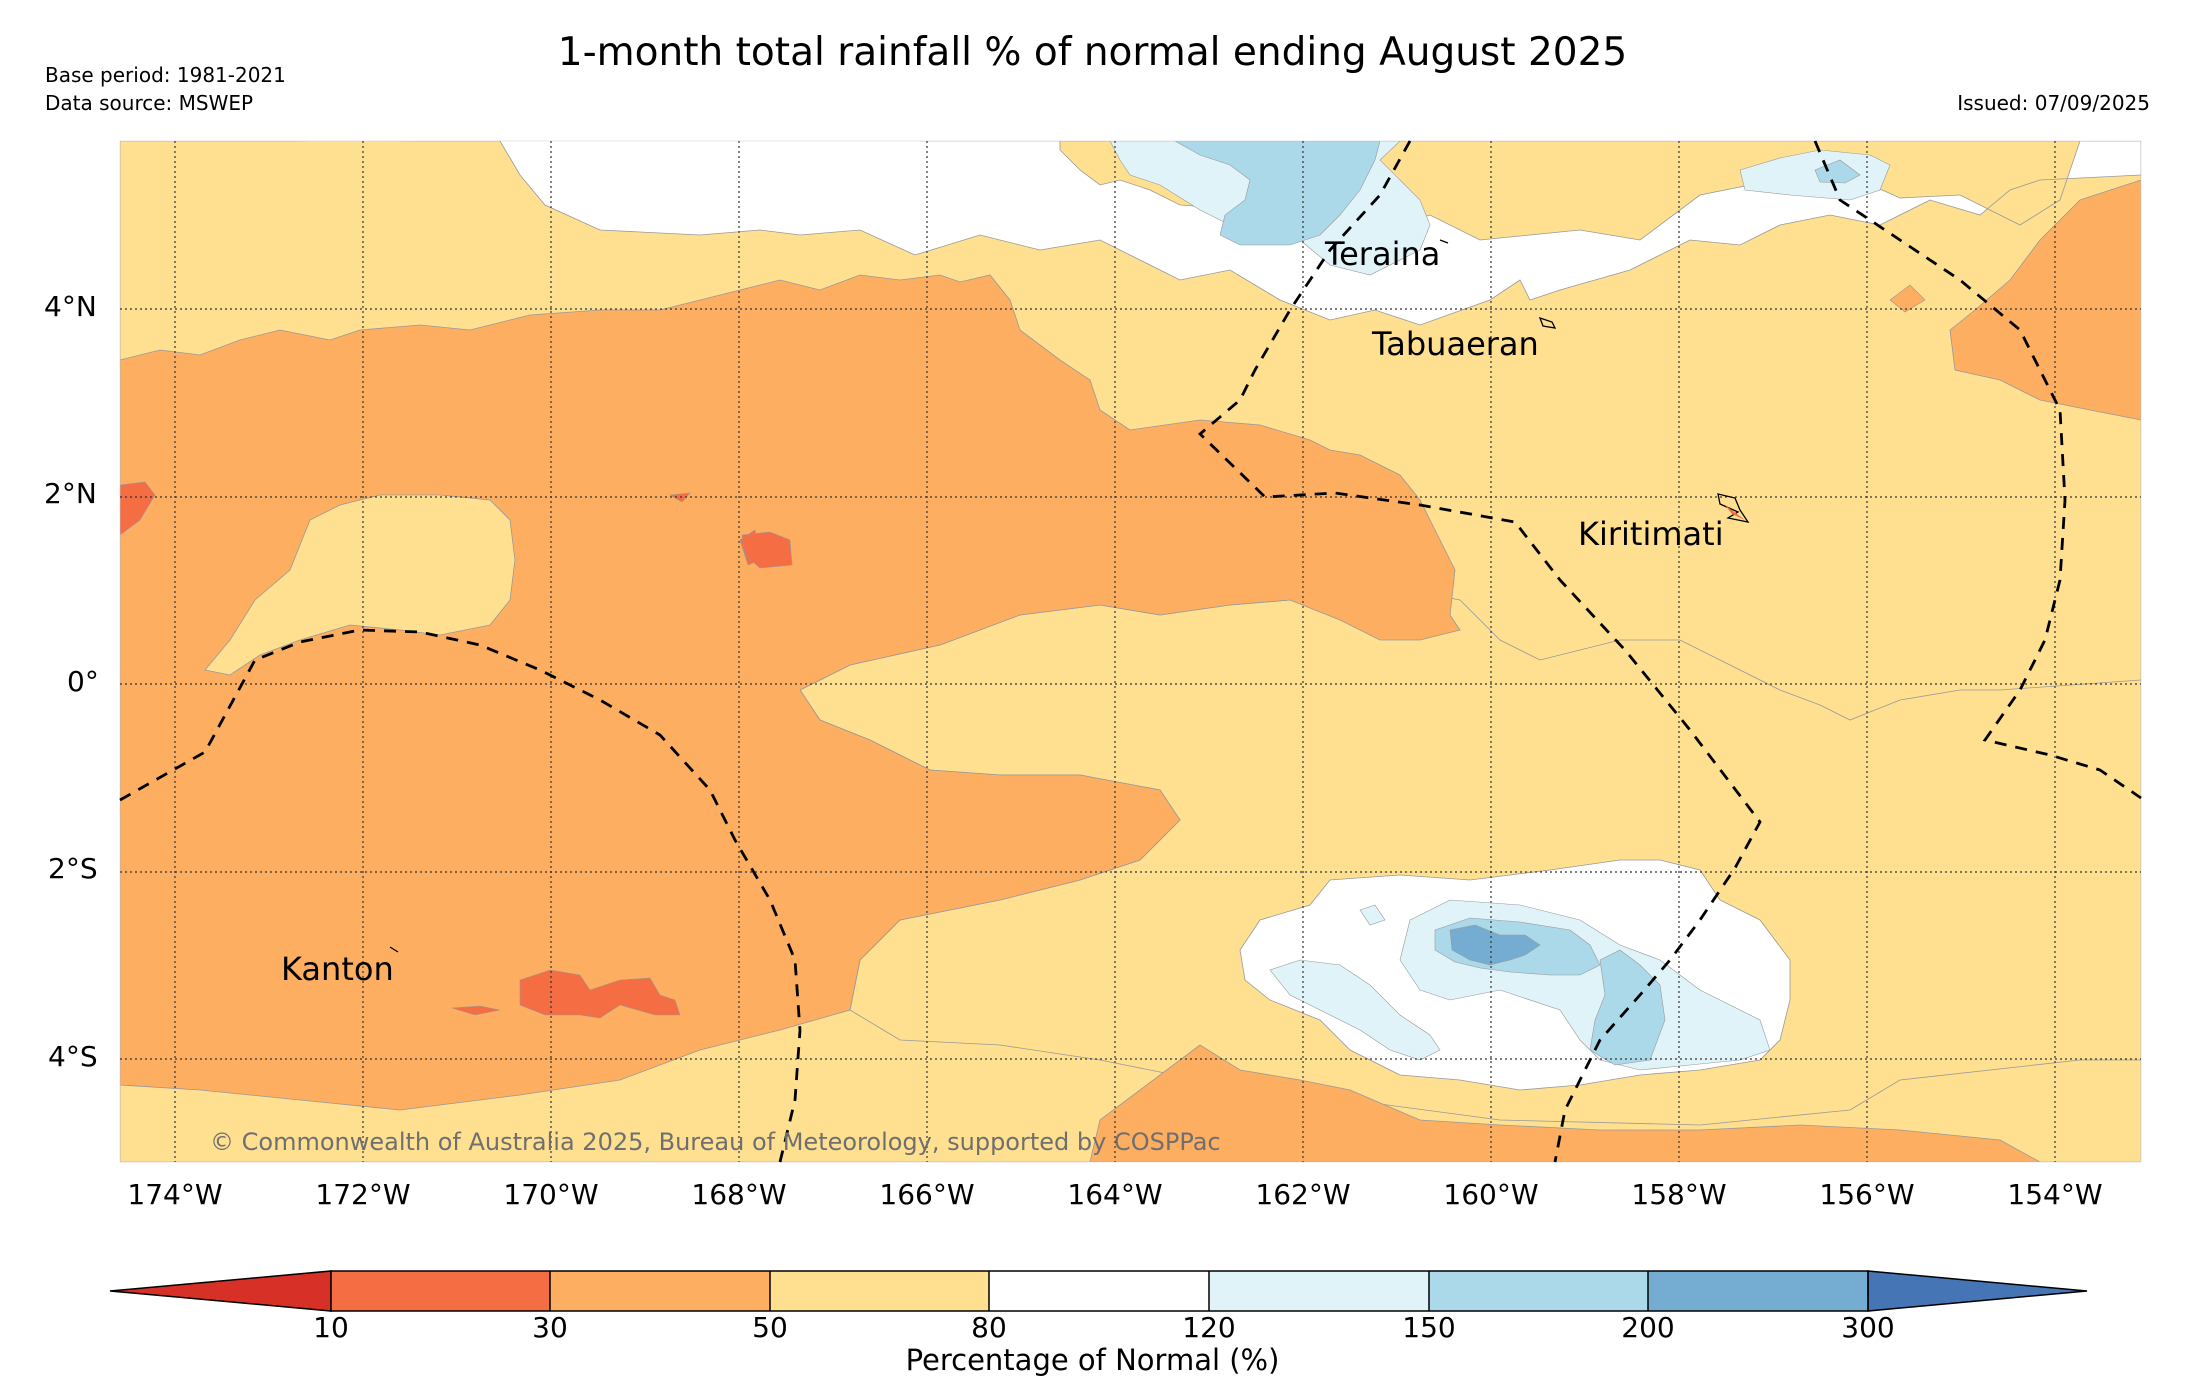  I want to click on region-30-50-south, so click(1565, 1103).